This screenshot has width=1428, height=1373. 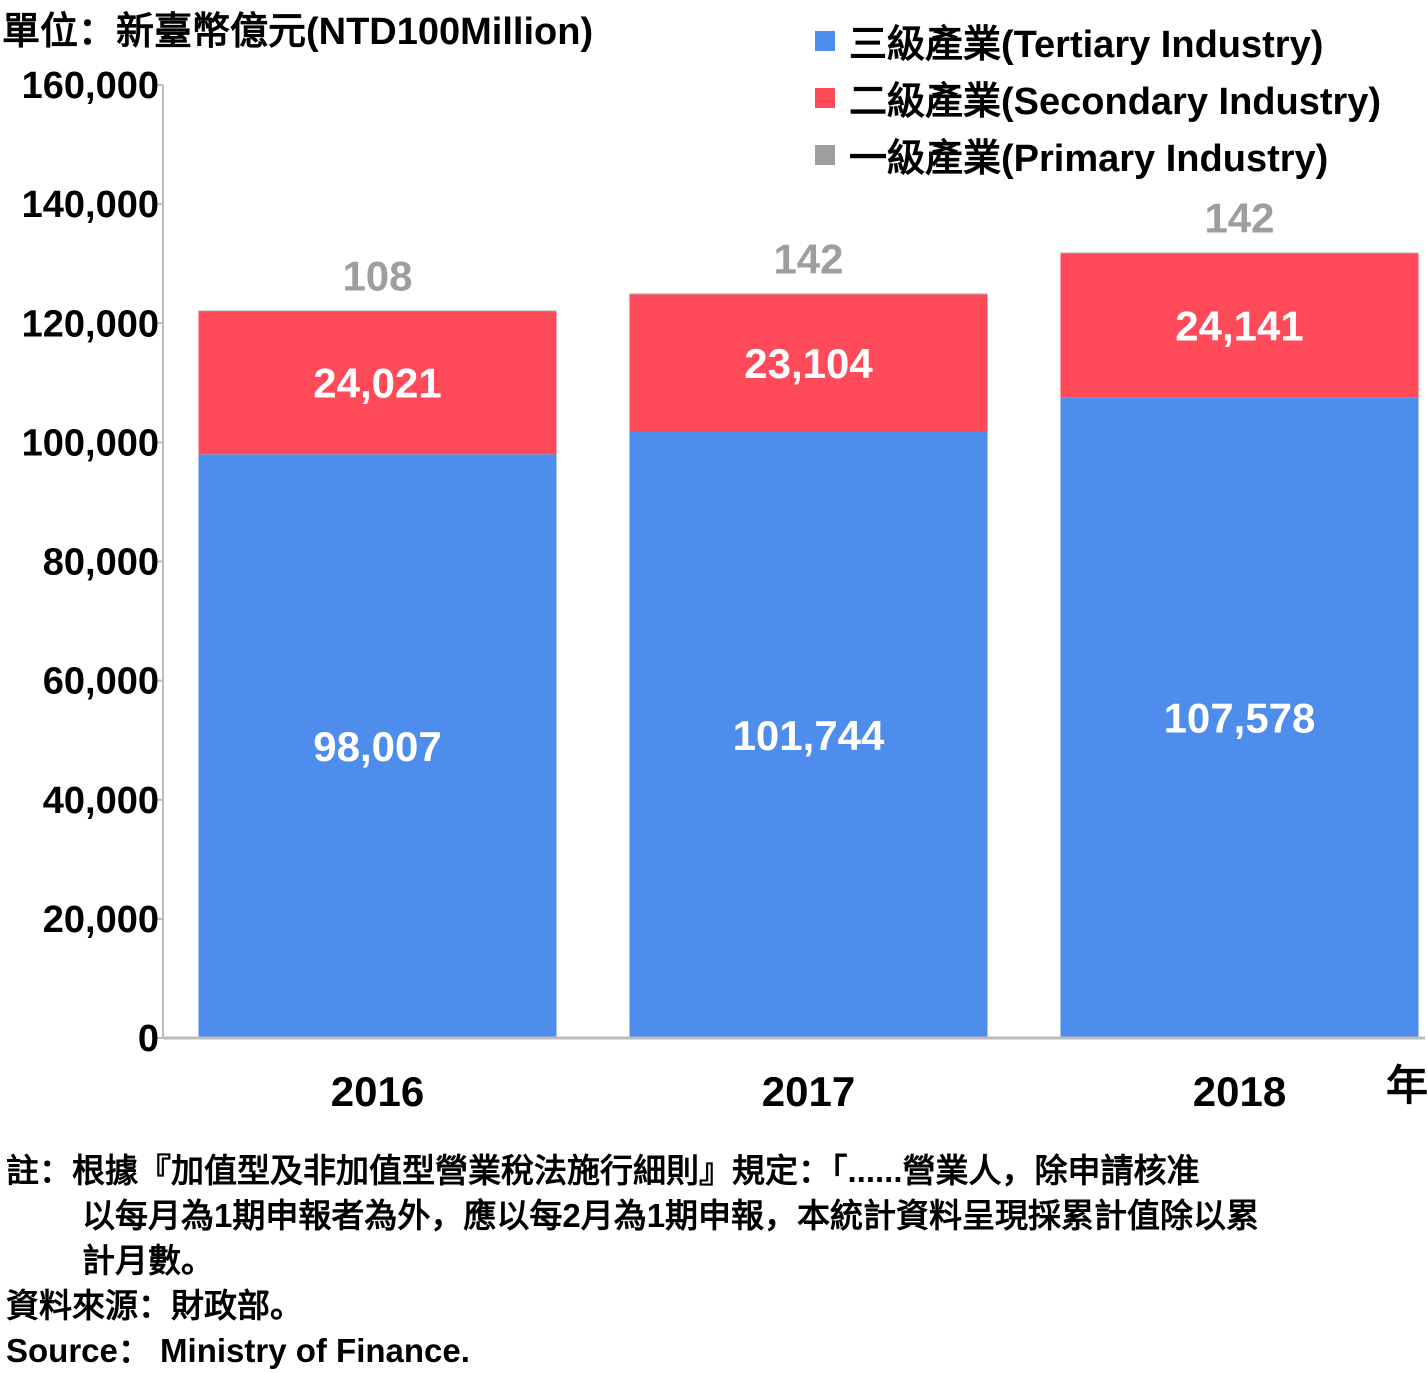 I want to click on x-tick-label: 2017, so click(x=808, y=1091).